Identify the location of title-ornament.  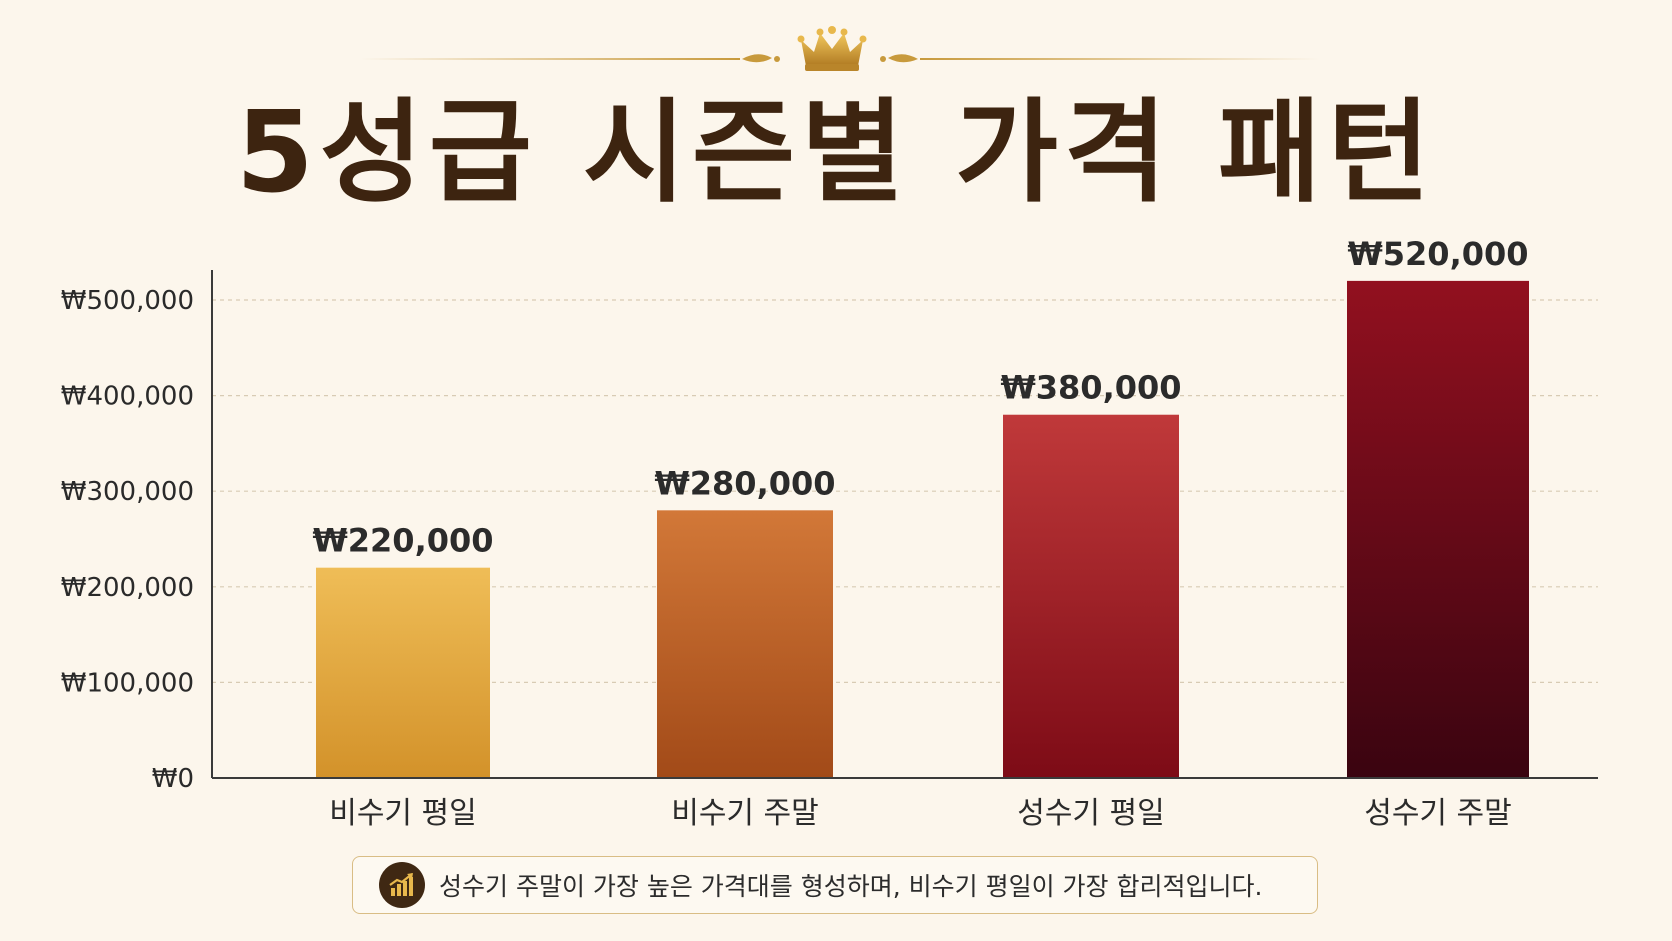
(840, 48).